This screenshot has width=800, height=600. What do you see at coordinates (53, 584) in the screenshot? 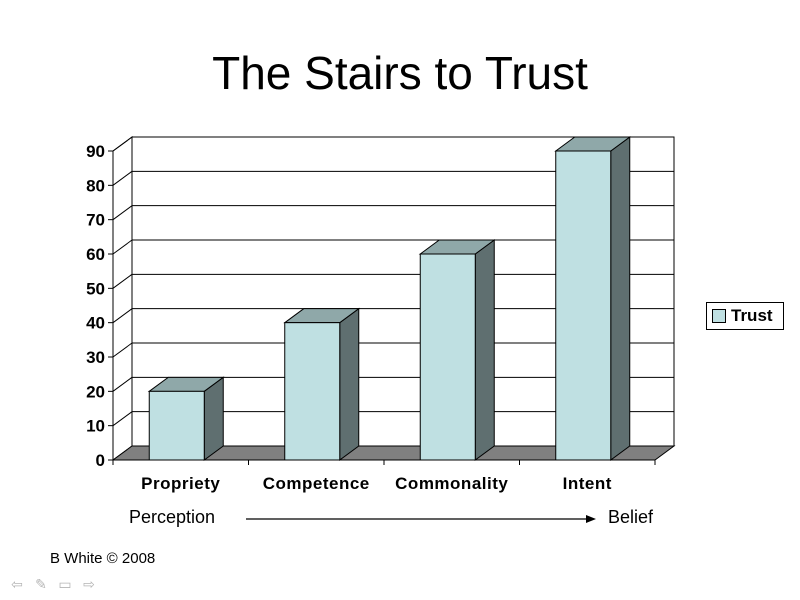
I see `slideshow-nav: ⇦ ✎ ▭ ⇨` at bounding box center [53, 584].